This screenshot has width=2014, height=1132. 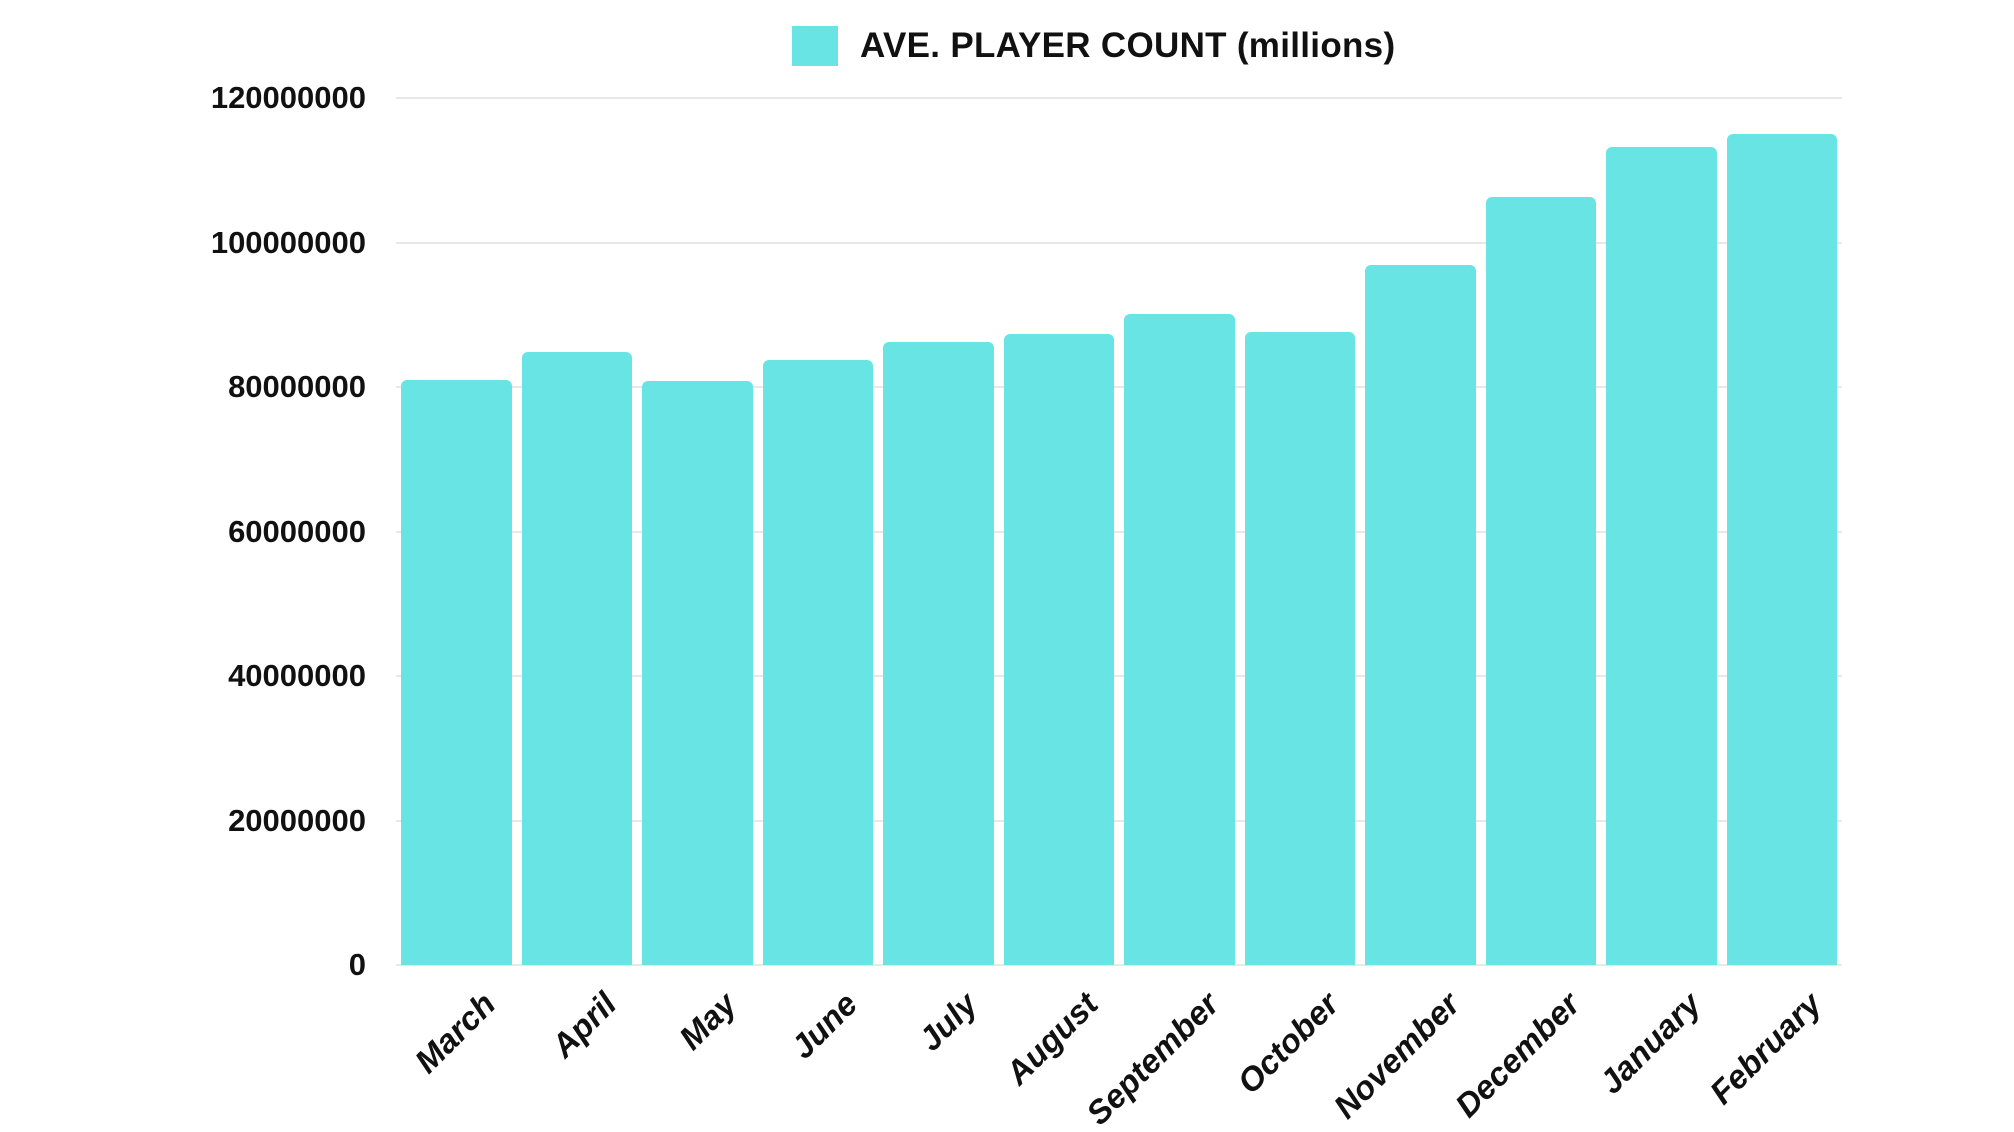 What do you see at coordinates (288, 97) in the screenshot?
I see `y-tick-label: 120000000` at bounding box center [288, 97].